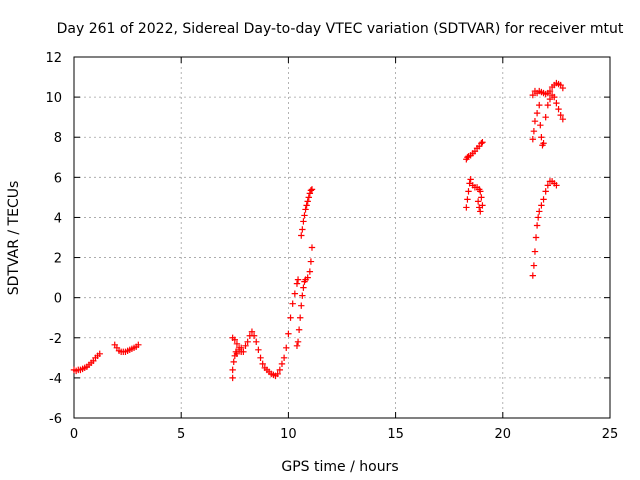 The width and height of the screenshot is (640, 480). I want to click on x-tick-label: 10, so click(288, 434).